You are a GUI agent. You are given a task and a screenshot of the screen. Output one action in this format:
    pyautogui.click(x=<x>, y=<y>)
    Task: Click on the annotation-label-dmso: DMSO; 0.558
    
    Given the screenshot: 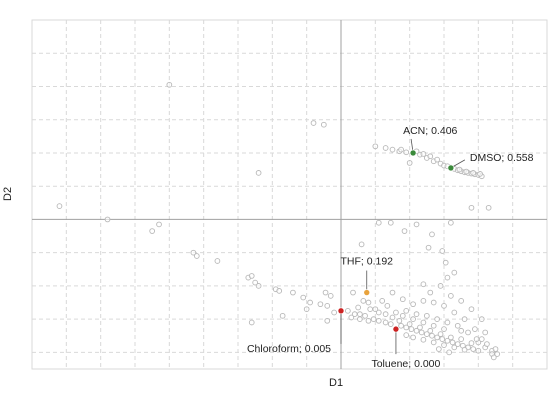 What is the action you would take?
    pyautogui.click(x=502, y=158)
    